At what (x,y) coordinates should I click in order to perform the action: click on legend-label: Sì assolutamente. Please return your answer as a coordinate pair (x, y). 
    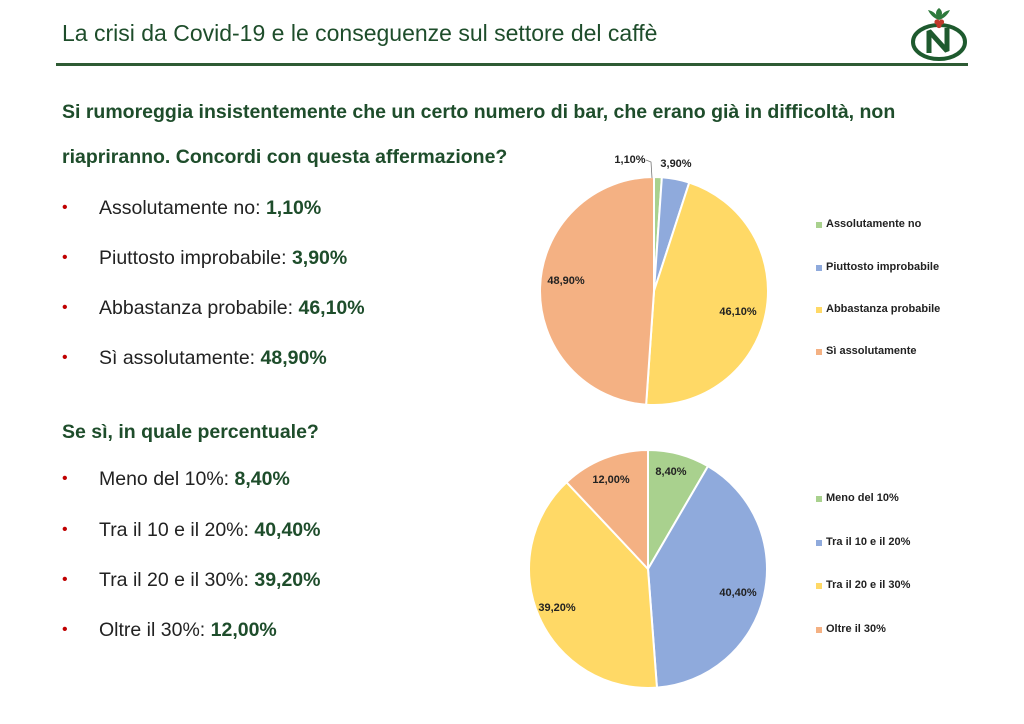
    Looking at the image, I should click on (871, 351).